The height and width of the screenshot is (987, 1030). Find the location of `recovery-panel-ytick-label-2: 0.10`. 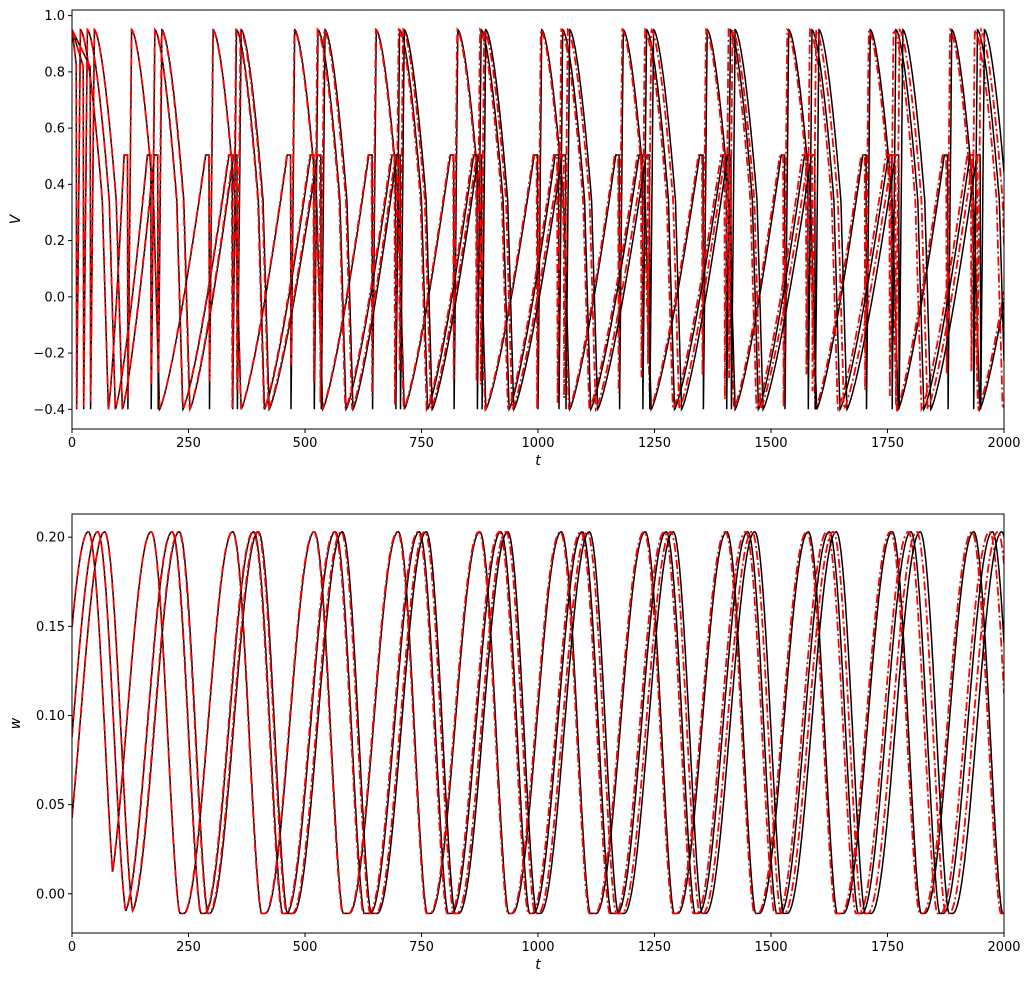

recovery-panel-ytick-label-2: 0.10 is located at coordinates (50, 716).